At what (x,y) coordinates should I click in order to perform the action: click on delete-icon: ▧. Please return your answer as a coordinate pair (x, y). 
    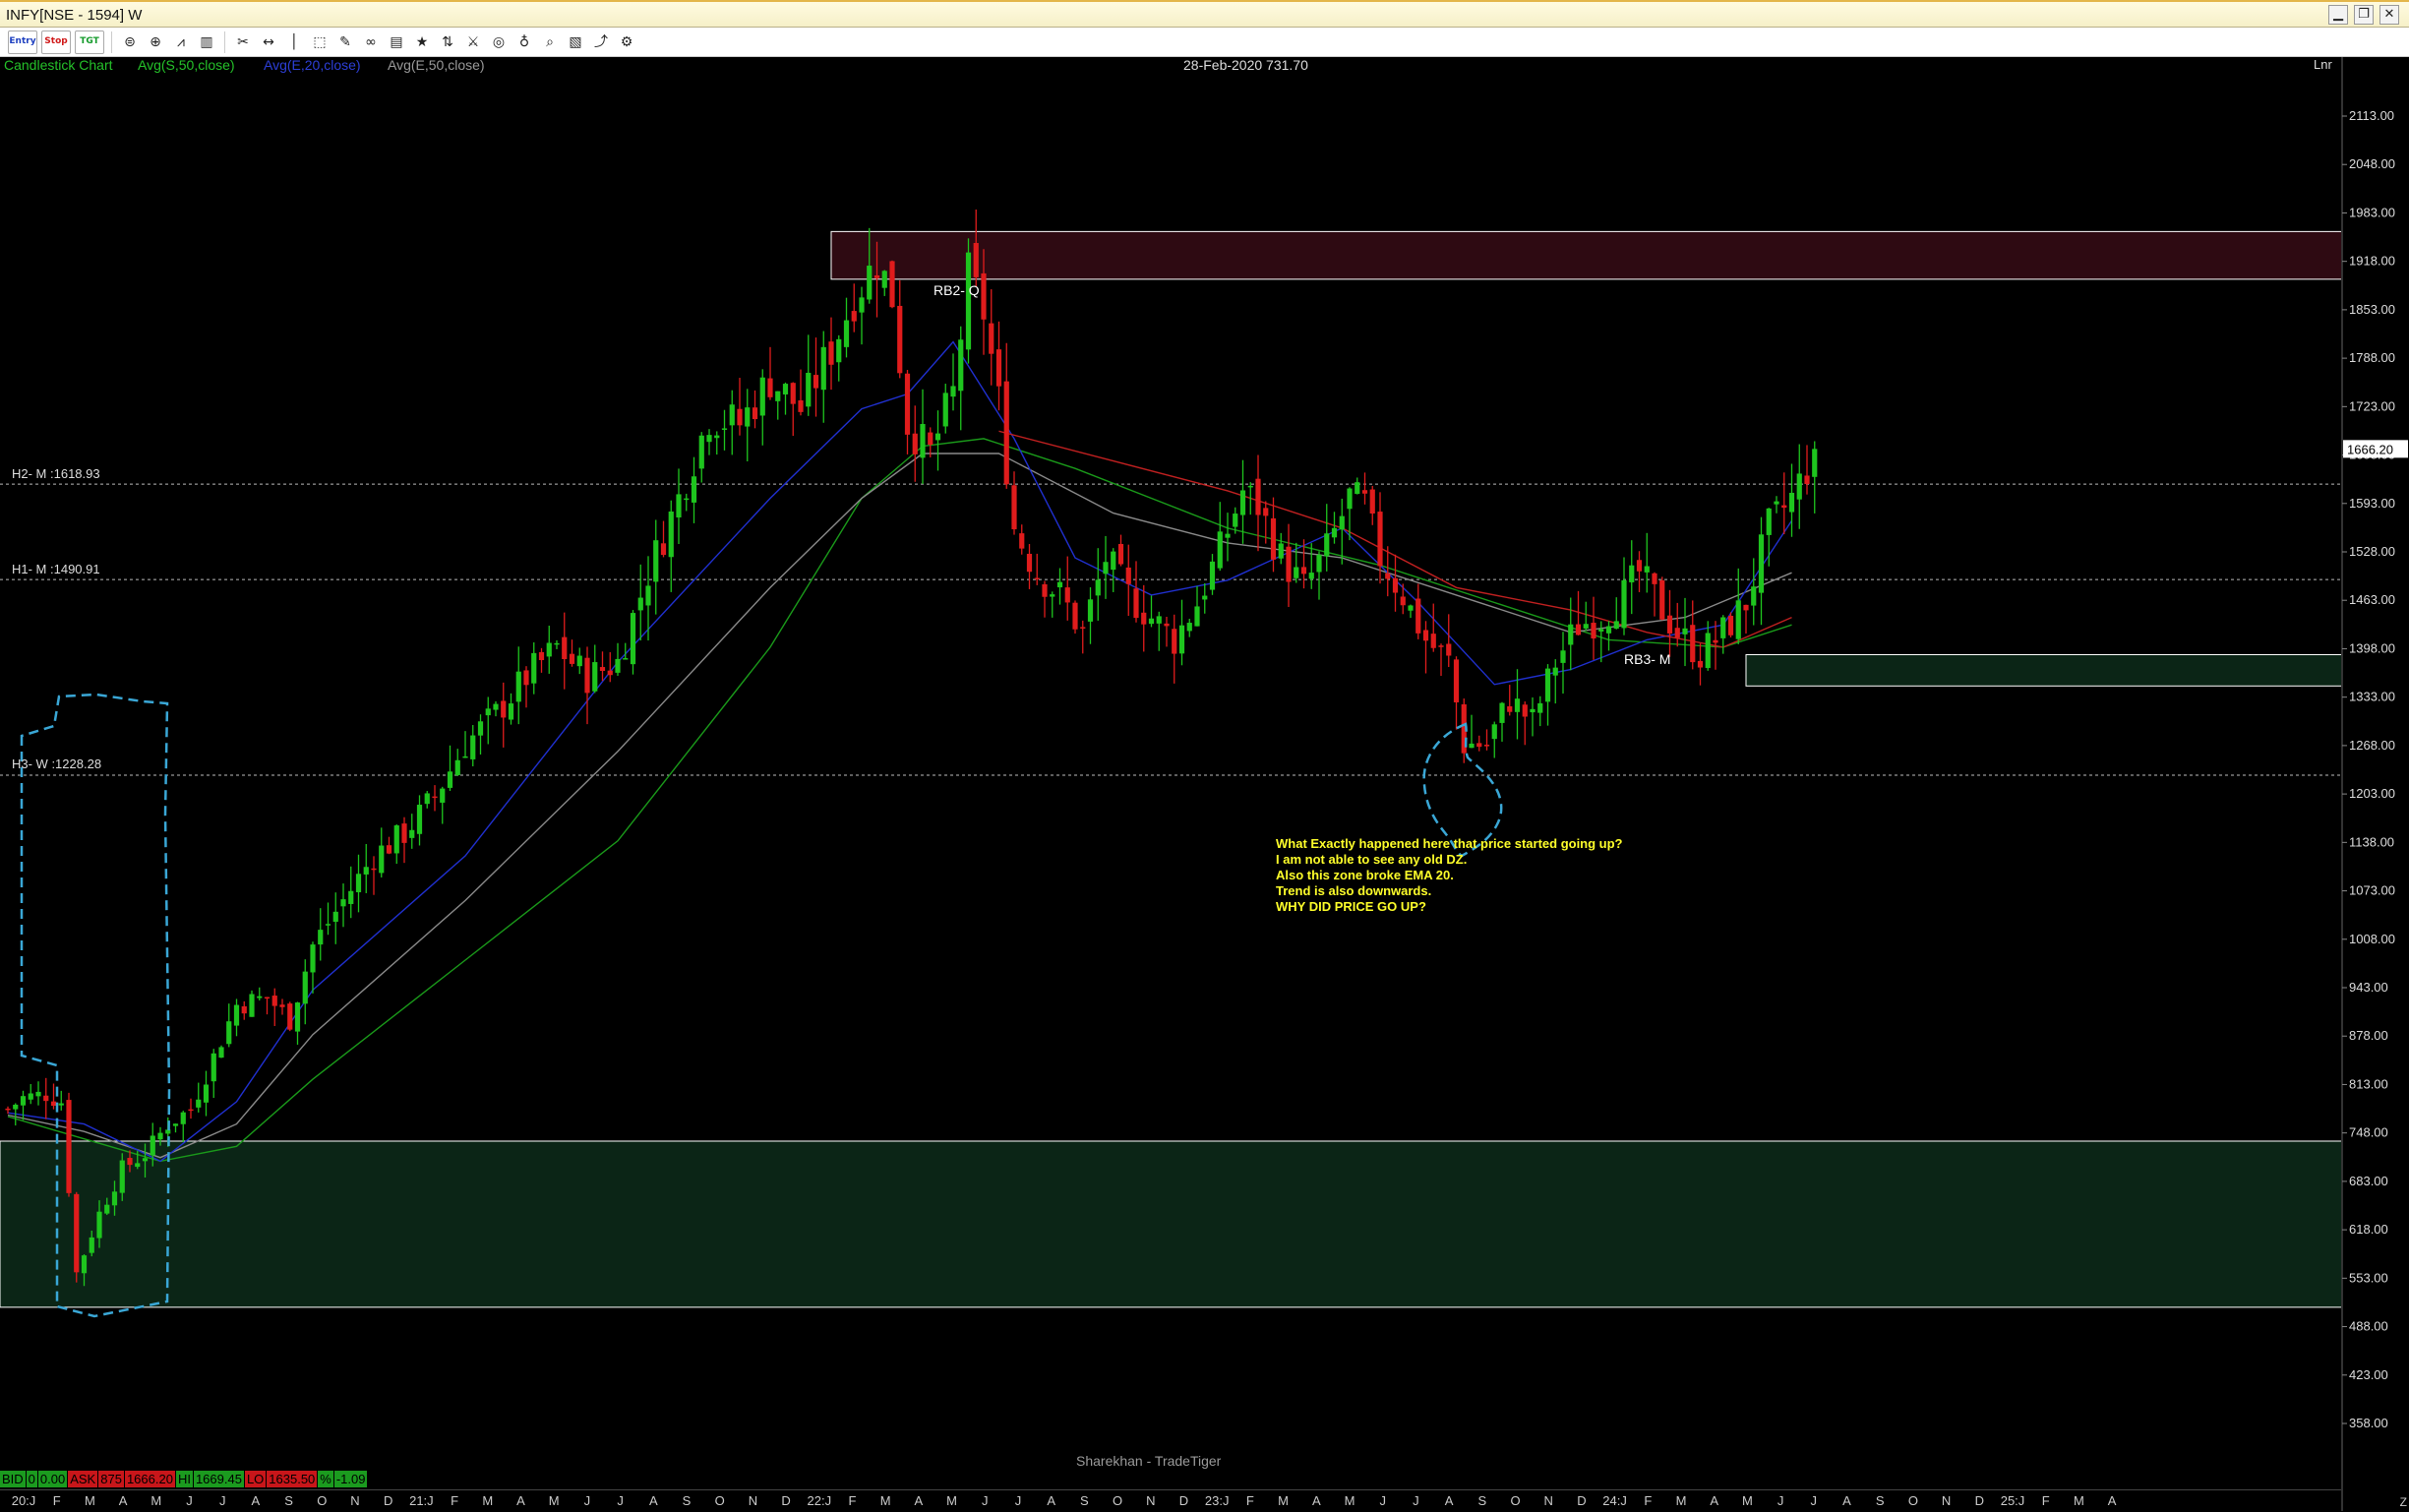
    Looking at the image, I should click on (575, 42).